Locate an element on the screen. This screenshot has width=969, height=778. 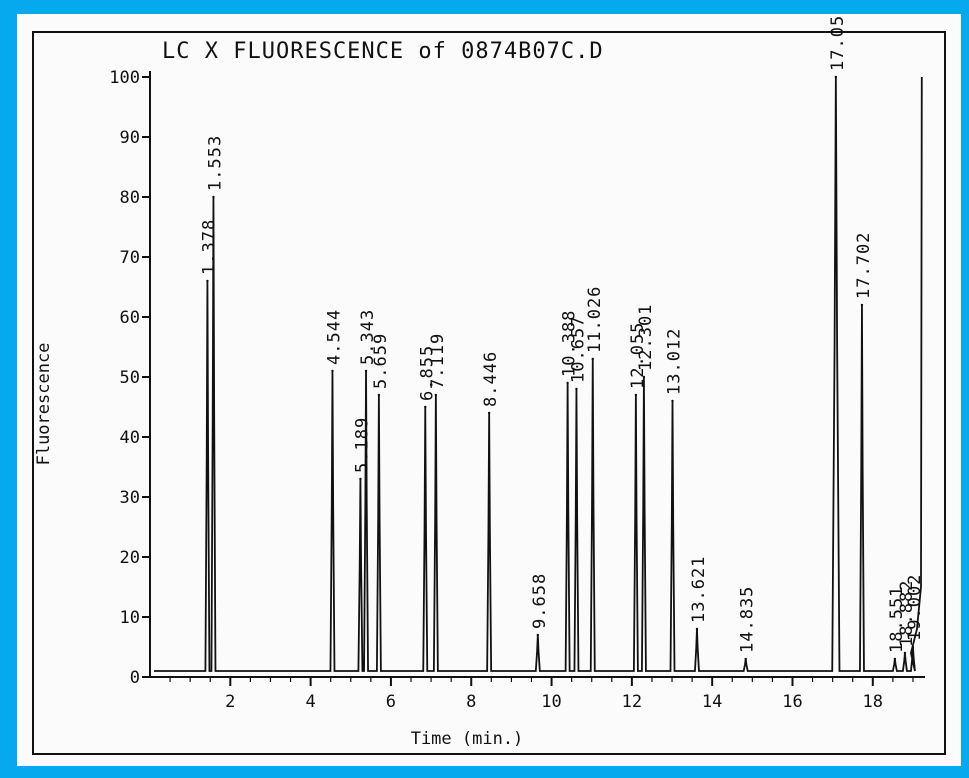
y-tick-label: 100 is located at coordinates (124, 78).